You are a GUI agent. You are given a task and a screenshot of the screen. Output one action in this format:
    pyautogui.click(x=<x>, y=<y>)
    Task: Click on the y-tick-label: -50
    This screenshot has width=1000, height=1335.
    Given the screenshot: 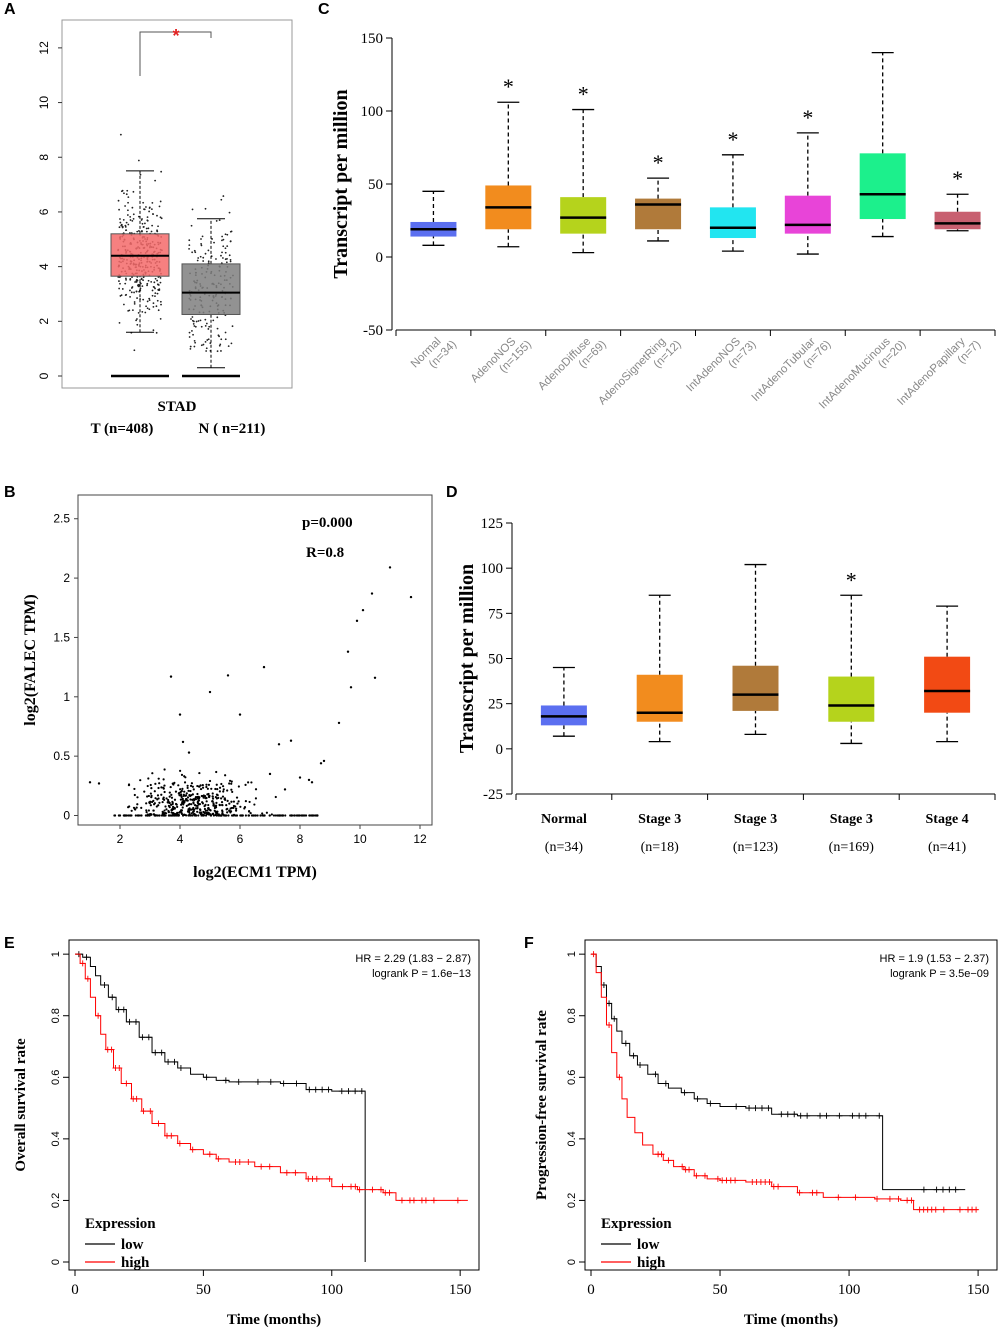 What is the action you would take?
    pyautogui.click(x=373, y=331)
    